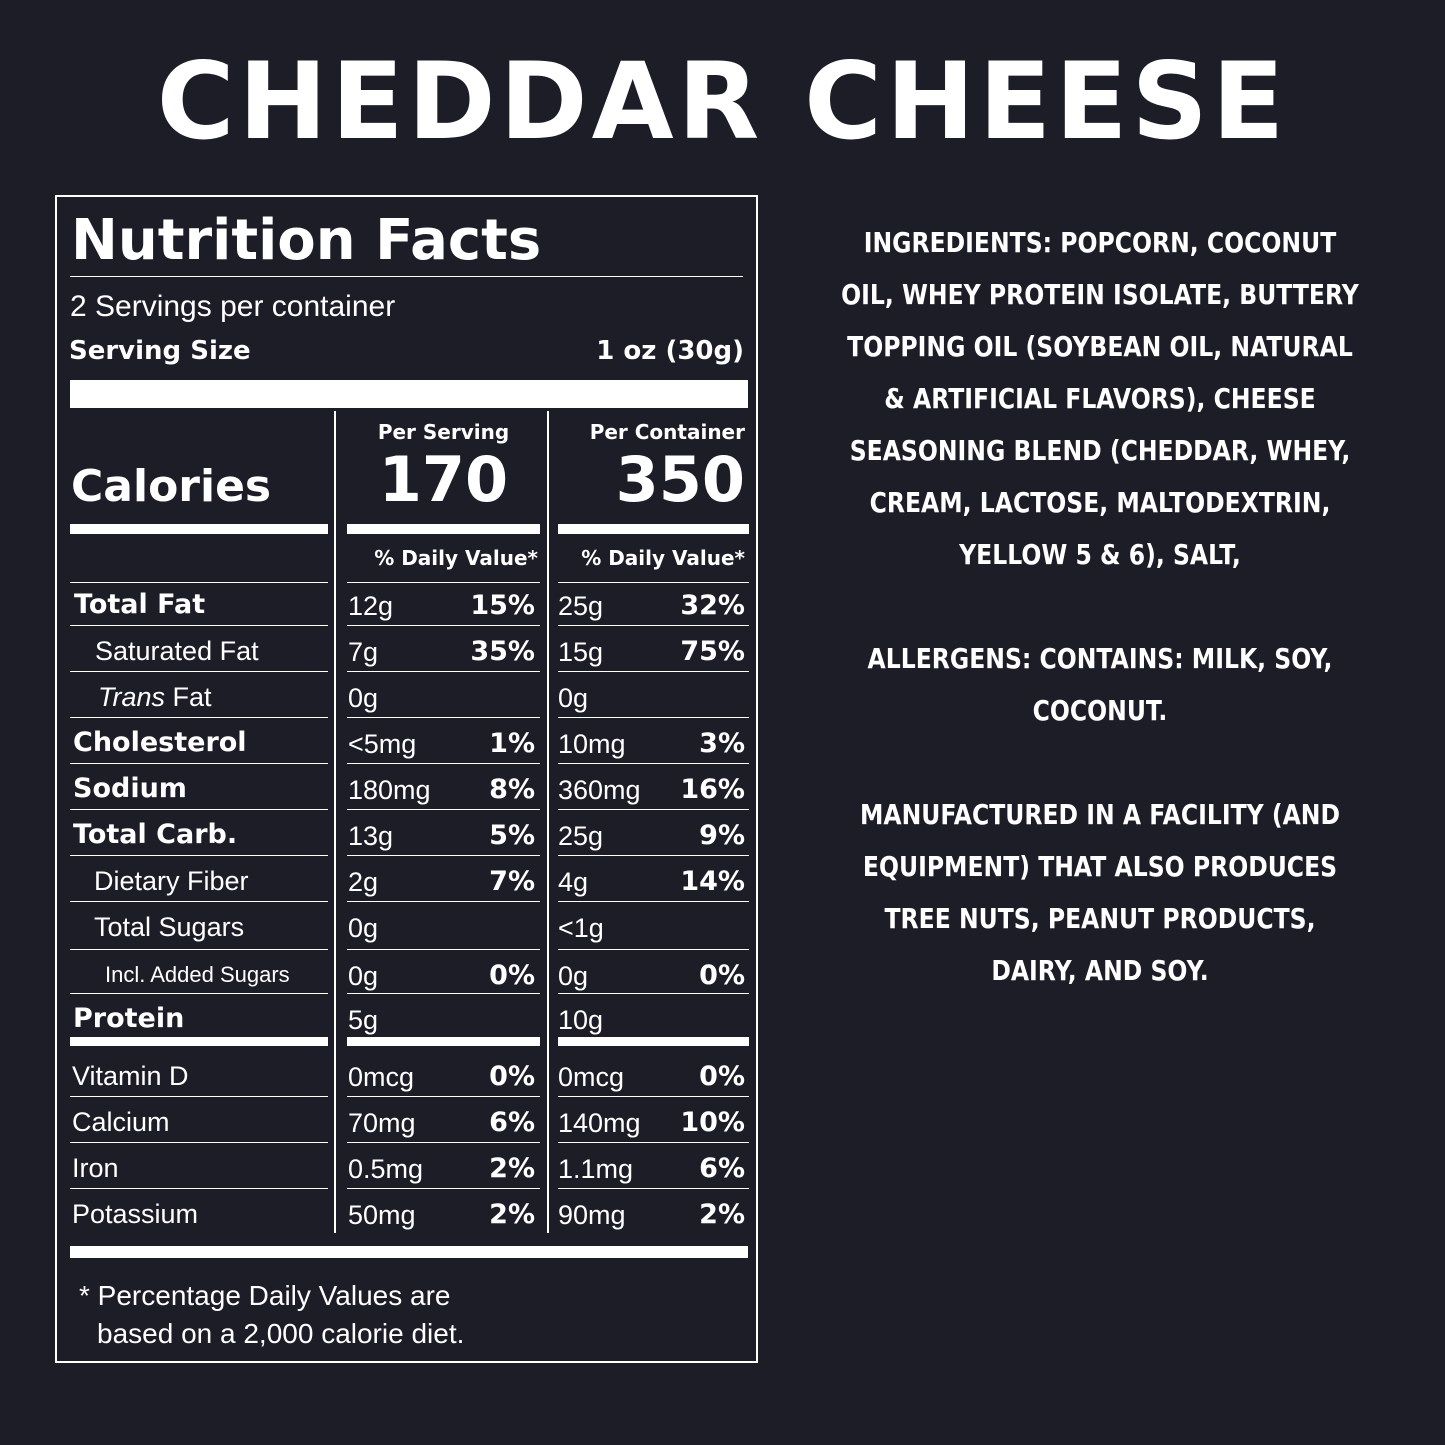 The image size is (1445, 1445). What do you see at coordinates (712, 789) in the screenshot?
I see `daily-value-percent: 16%` at bounding box center [712, 789].